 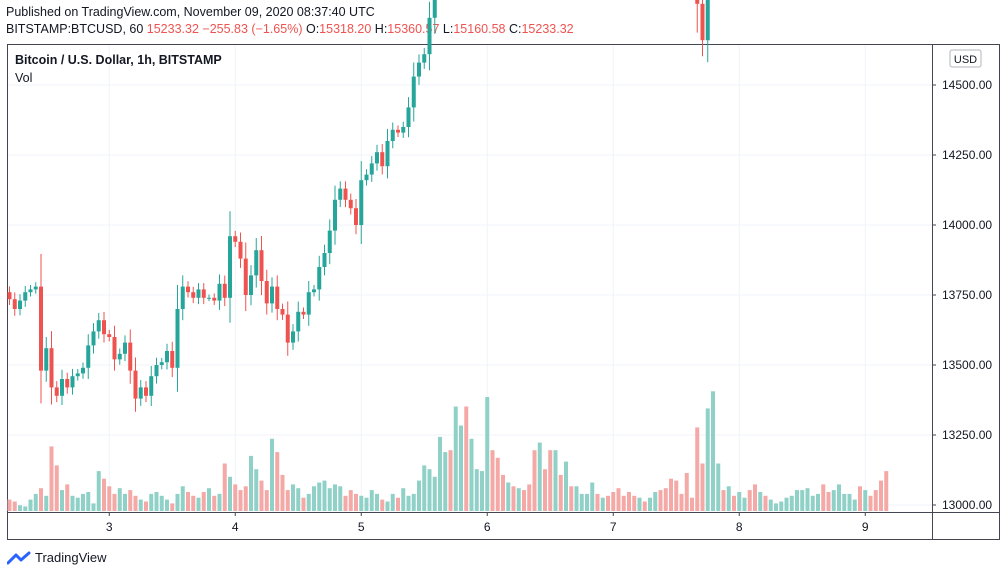 I want to click on open-label: O:, so click(x=312, y=29).